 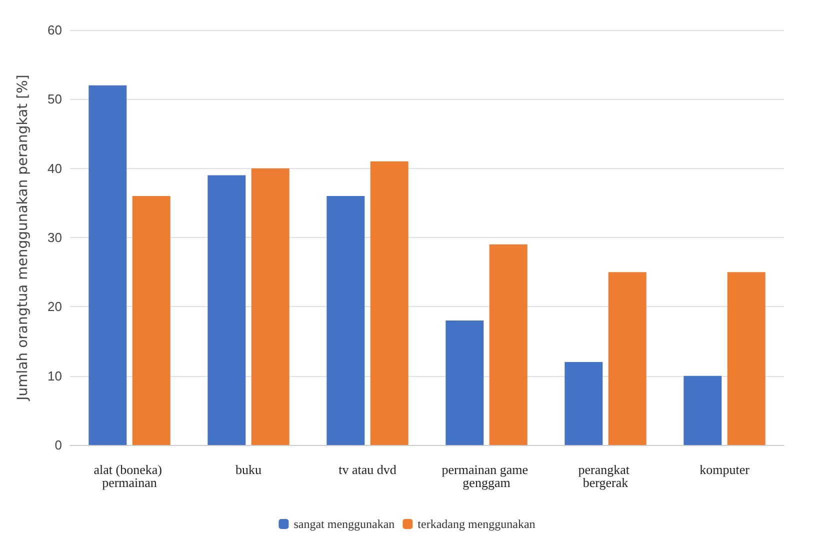 What do you see at coordinates (55, 168) in the screenshot?
I see `y-tick-label: 40` at bounding box center [55, 168].